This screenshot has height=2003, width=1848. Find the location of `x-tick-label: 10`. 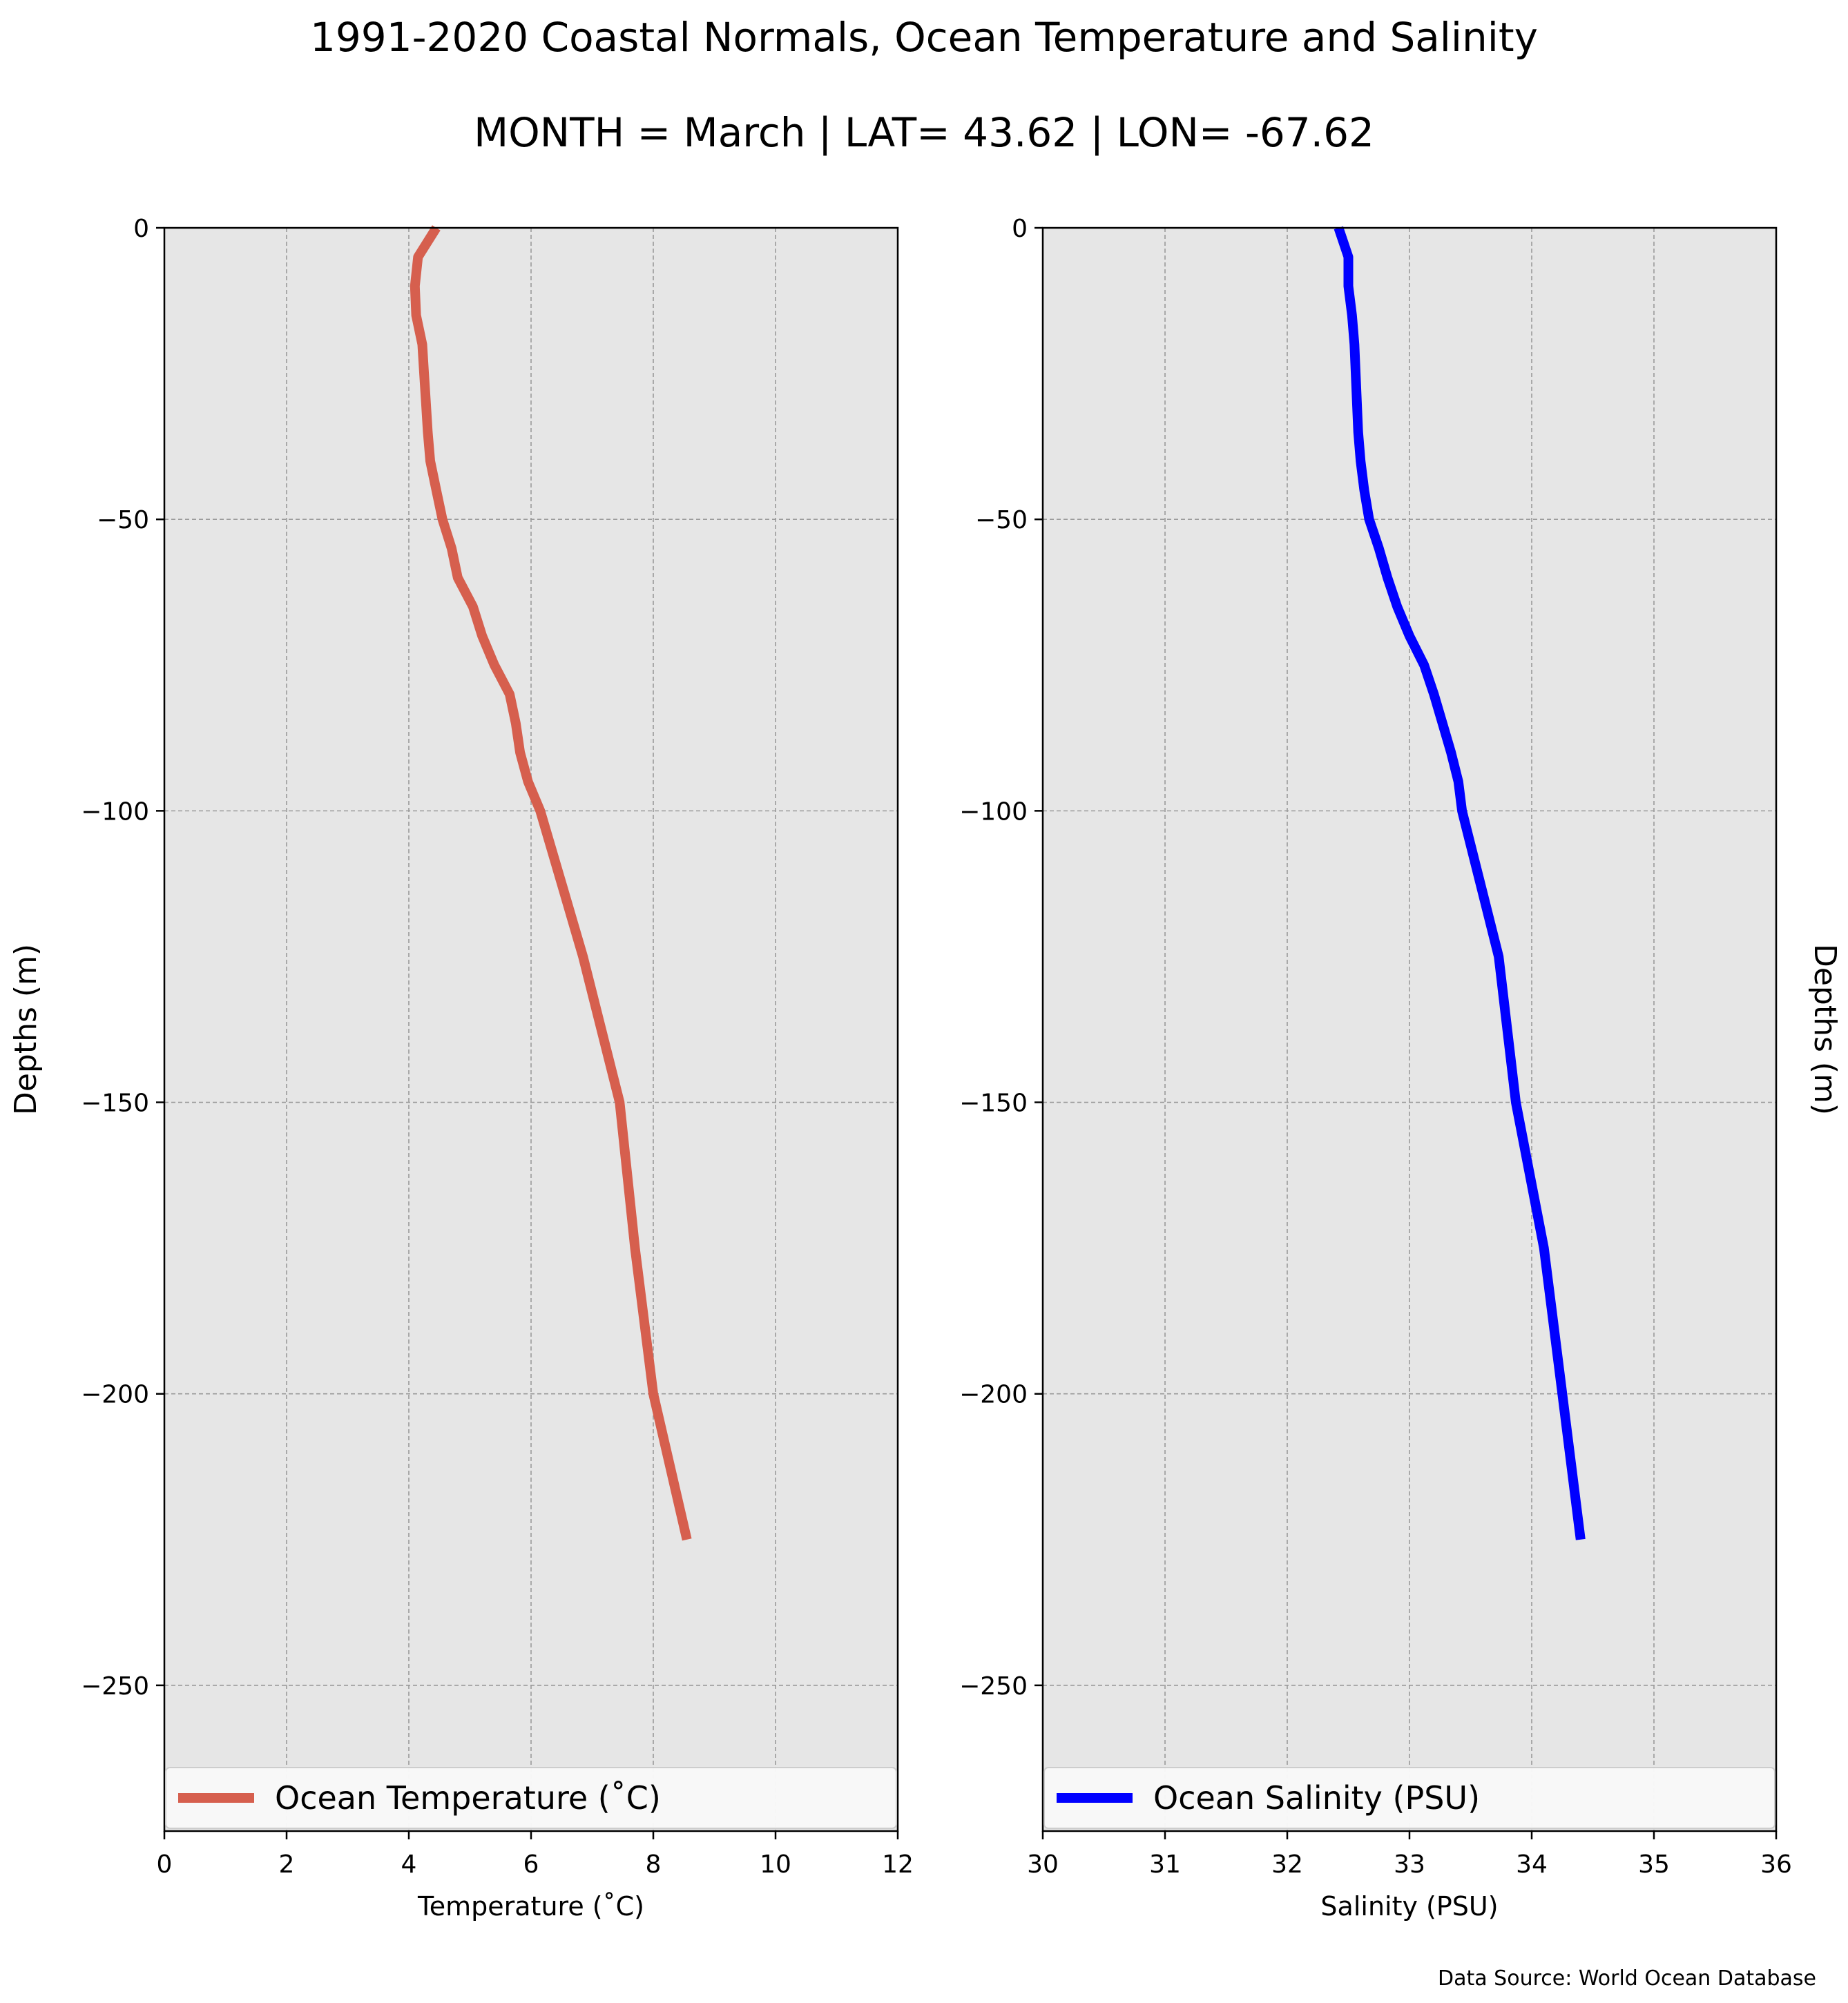

x-tick-label: 10 is located at coordinates (775, 1864).